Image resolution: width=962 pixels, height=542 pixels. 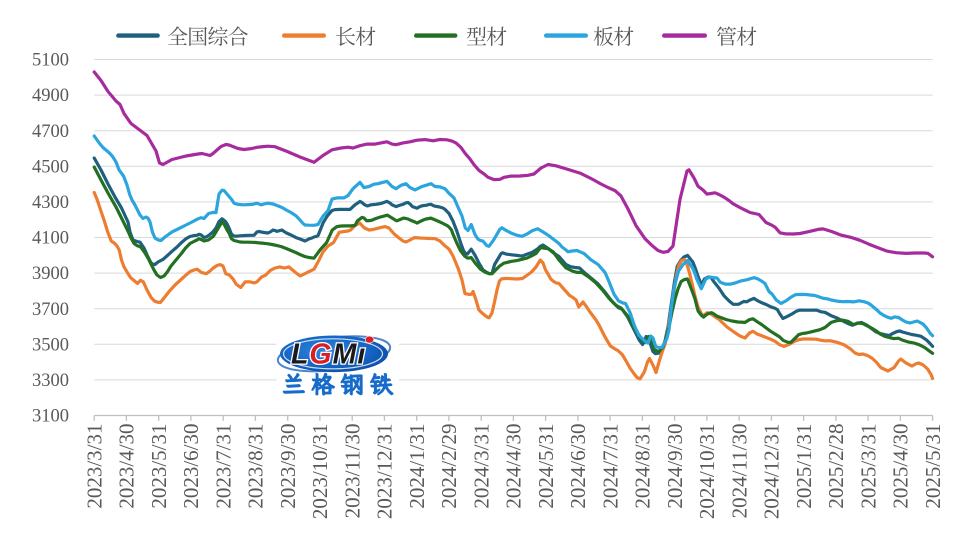 What do you see at coordinates (50, 310) in the screenshot?
I see `svg-text: 3700` at bounding box center [50, 310].